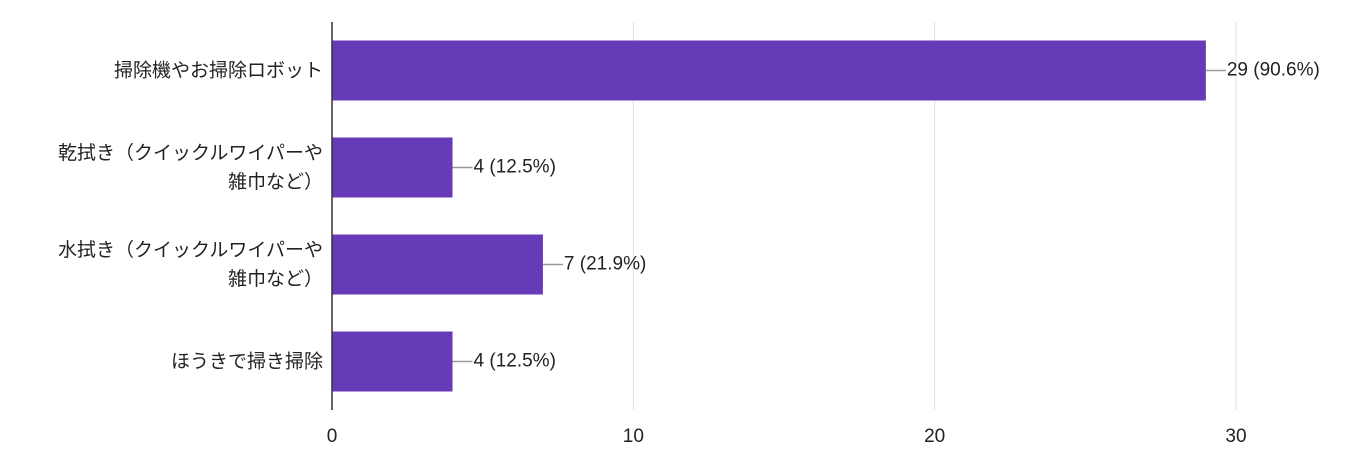  What do you see at coordinates (218, 70) in the screenshot?
I see `y-tick-label: 掃除機やお掃除ロボット` at bounding box center [218, 70].